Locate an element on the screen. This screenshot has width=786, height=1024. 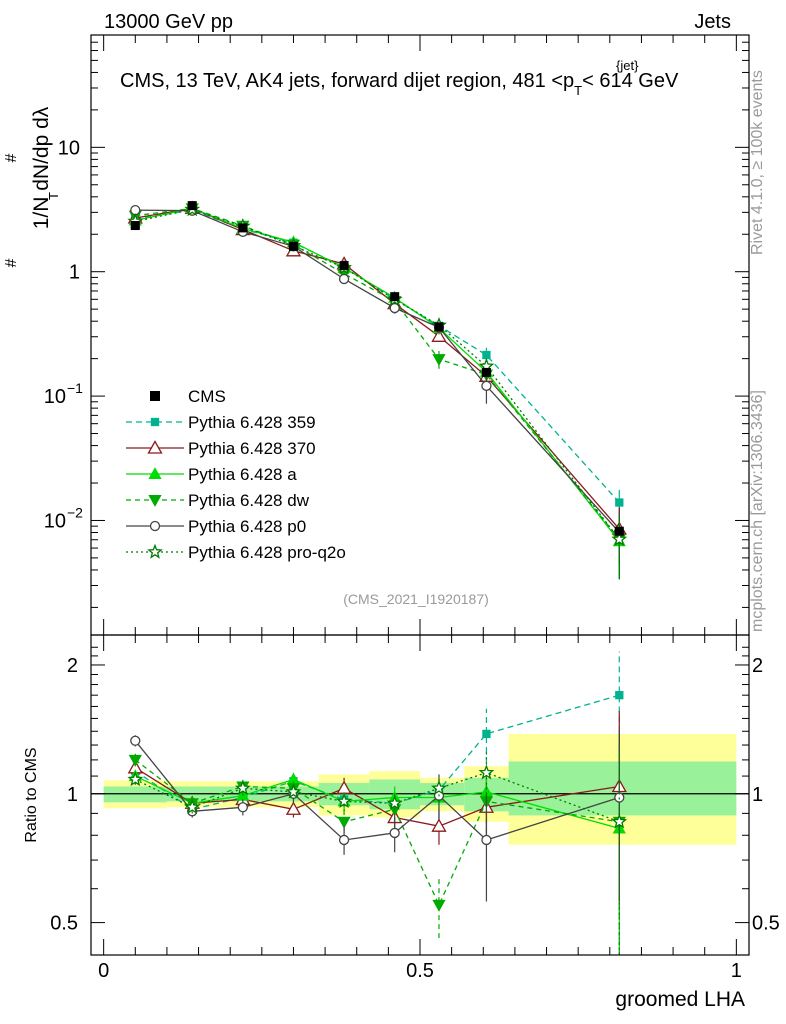
legend-label: Pythia 6.428 pro-q2o is located at coordinates (267, 552).